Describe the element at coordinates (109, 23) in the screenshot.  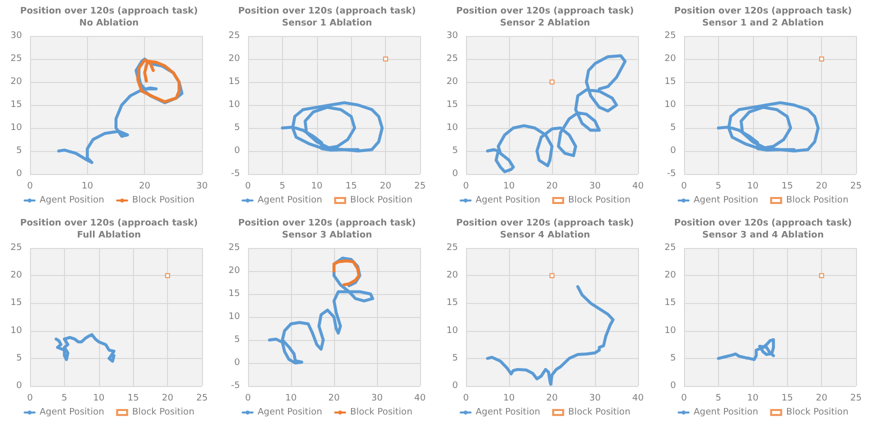
I see `chart-subtitle: No Ablation` at that location.